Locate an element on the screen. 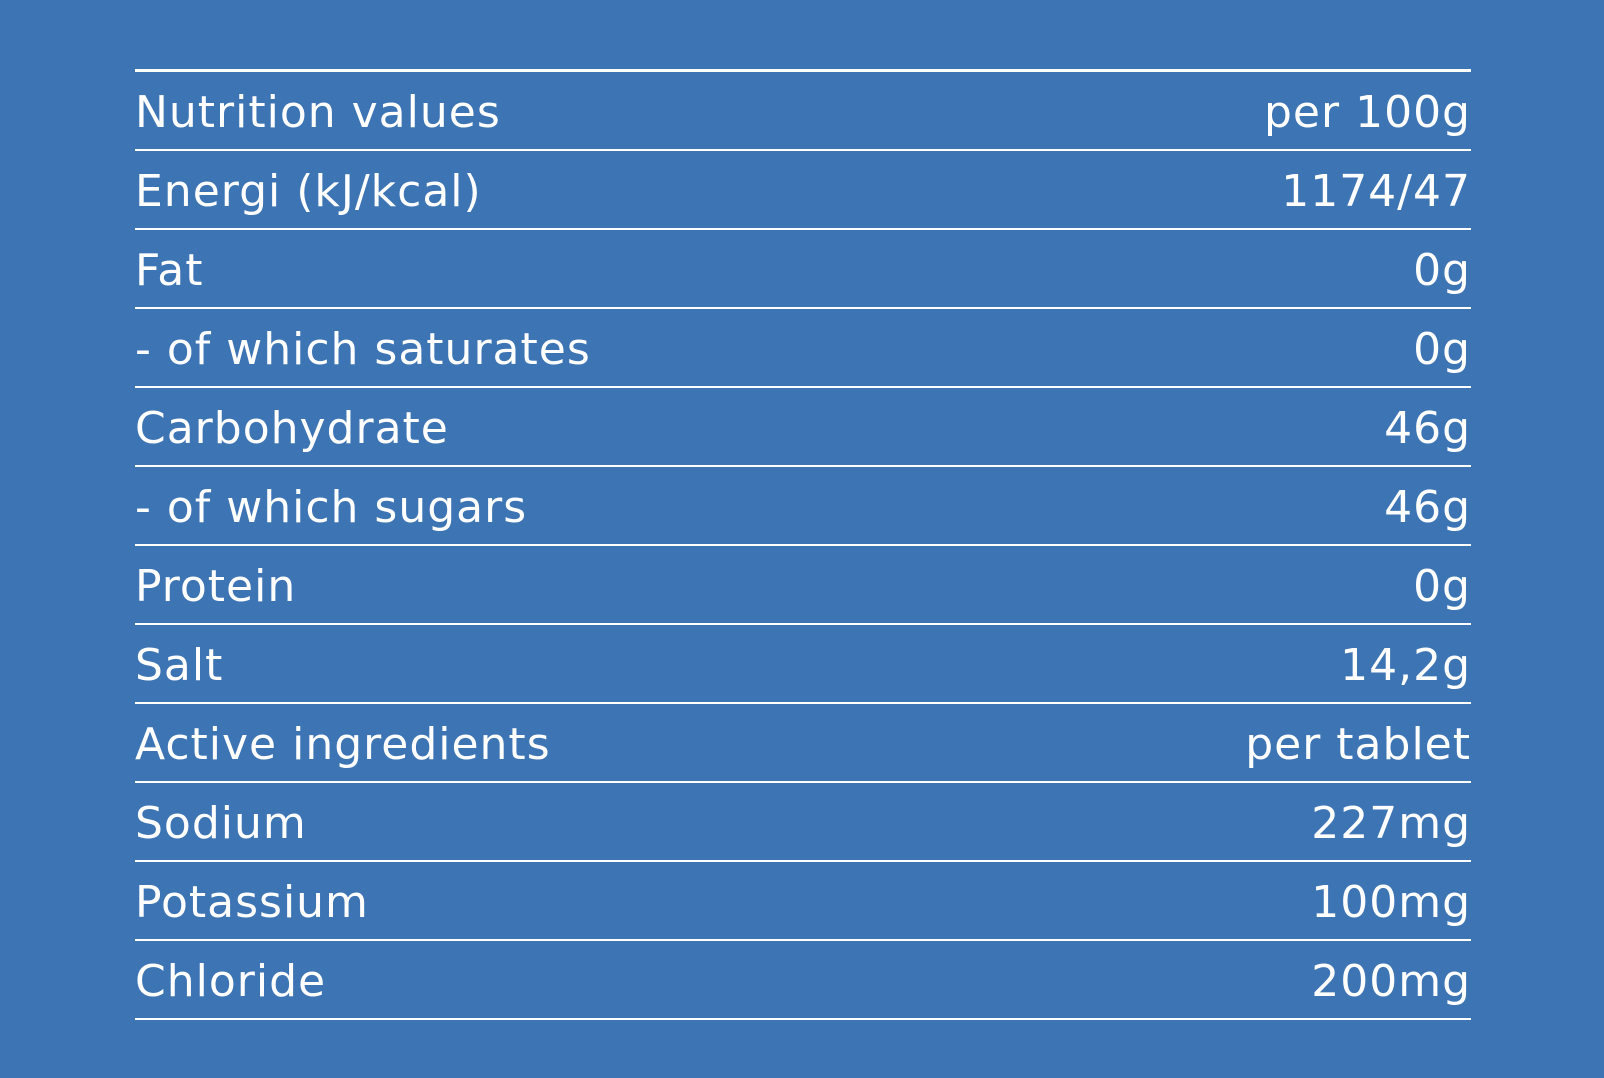 Image resolution: width=1604 pixels, height=1078 pixels. row-label: Active ingredients is located at coordinates (343, 744).